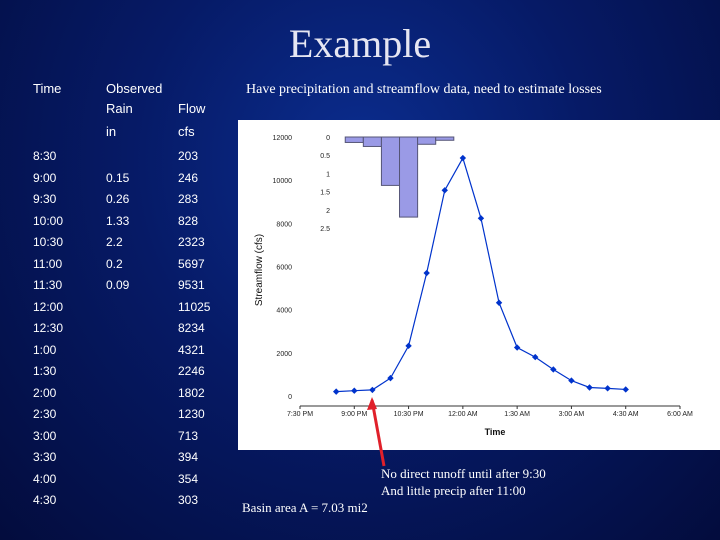  Describe the element at coordinates (325, 193) in the screenshot. I see `precip-tick-label: 1.5` at that location.